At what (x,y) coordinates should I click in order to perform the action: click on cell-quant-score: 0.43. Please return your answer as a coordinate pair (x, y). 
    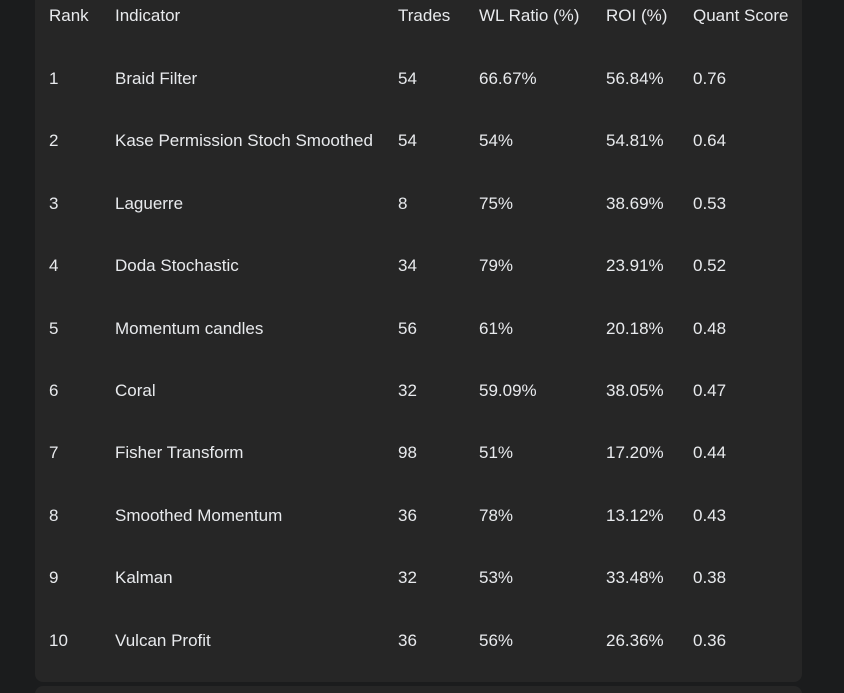
    Looking at the image, I should click on (710, 515).